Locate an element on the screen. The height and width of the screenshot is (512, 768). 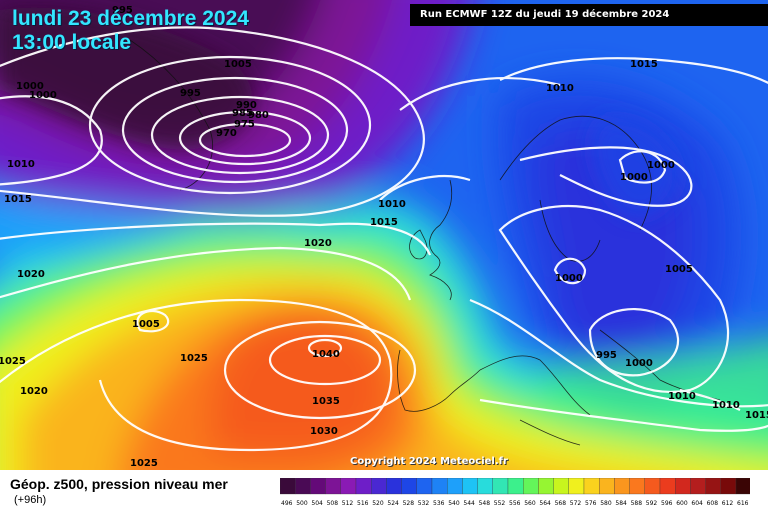
legend-tick-label: 600 is located at coordinates (682, 503).